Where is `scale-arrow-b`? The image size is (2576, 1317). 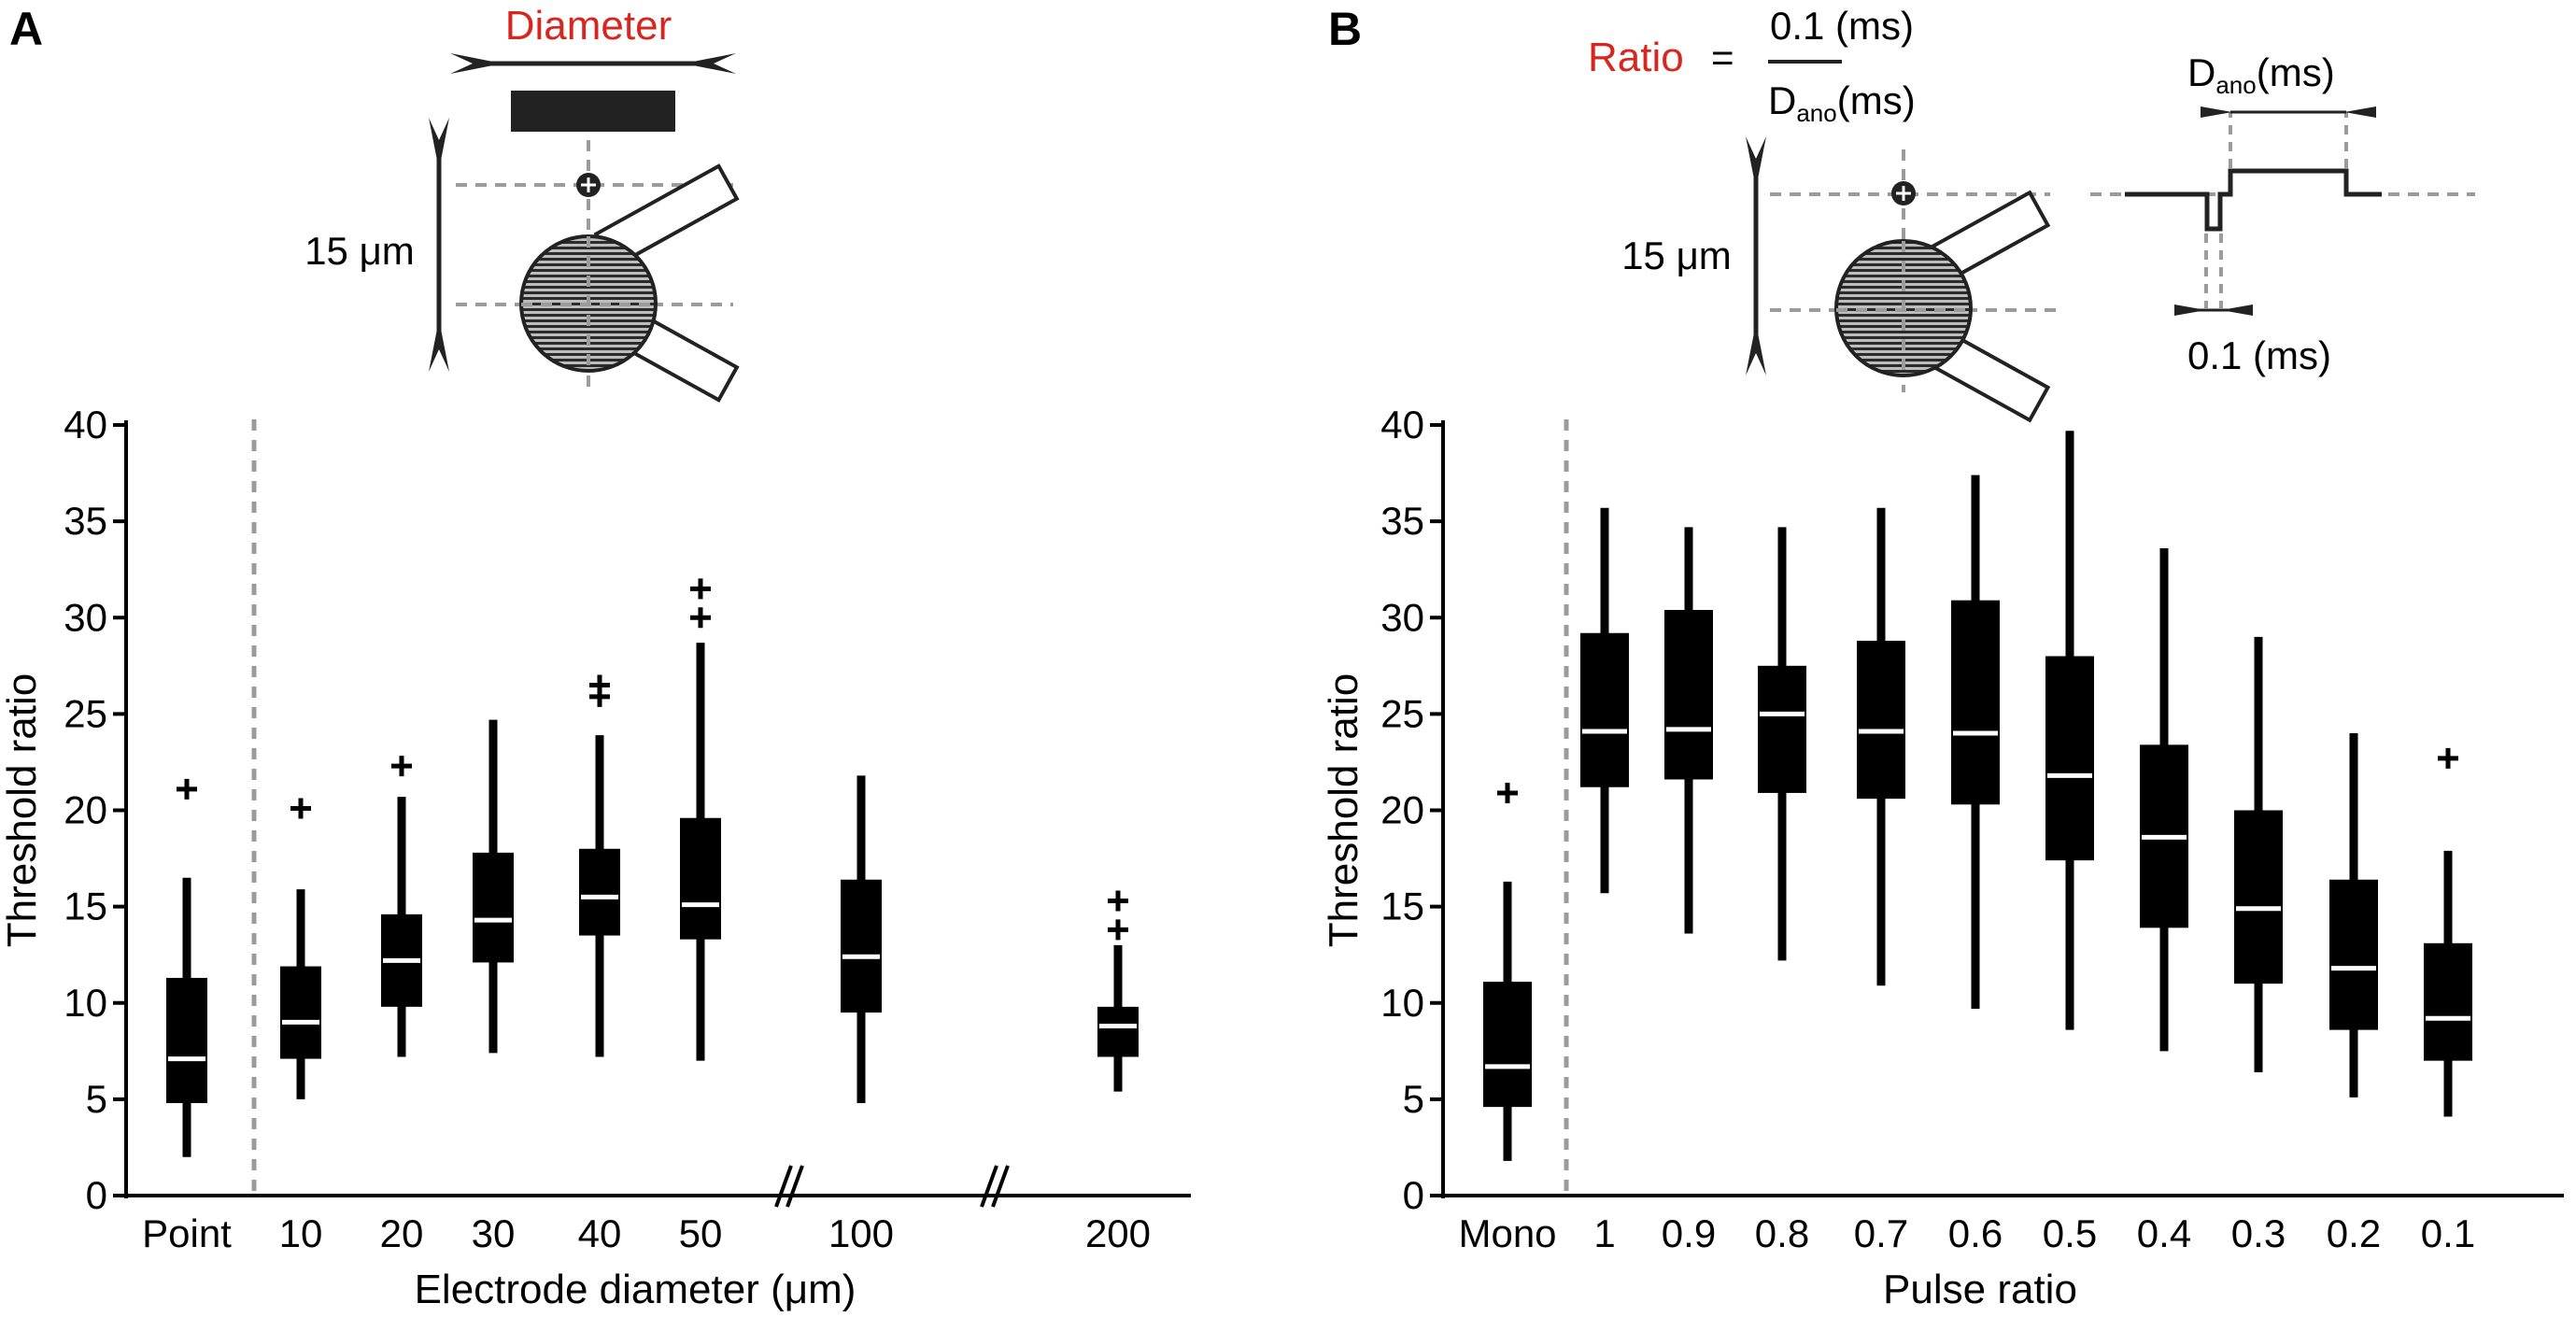
scale-arrow-b is located at coordinates (1756, 255).